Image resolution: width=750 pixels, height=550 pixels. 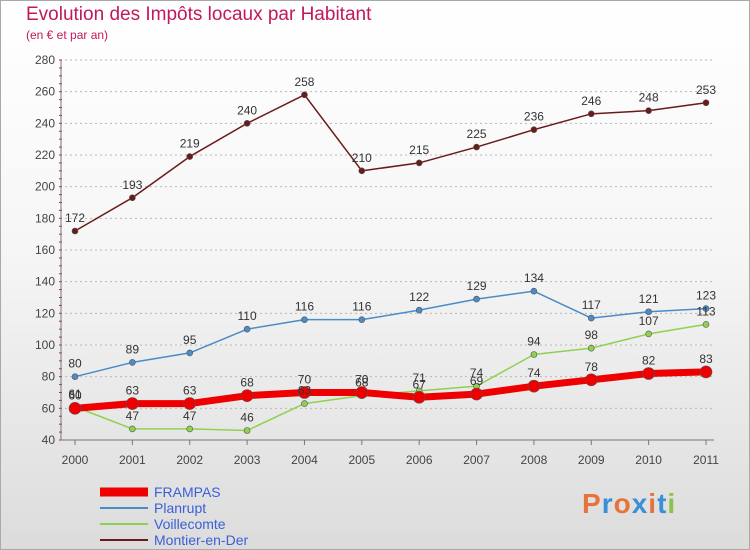 What do you see at coordinates (190, 144) in the screenshot?
I see `data-label-montier-en-der: 219` at bounding box center [190, 144].